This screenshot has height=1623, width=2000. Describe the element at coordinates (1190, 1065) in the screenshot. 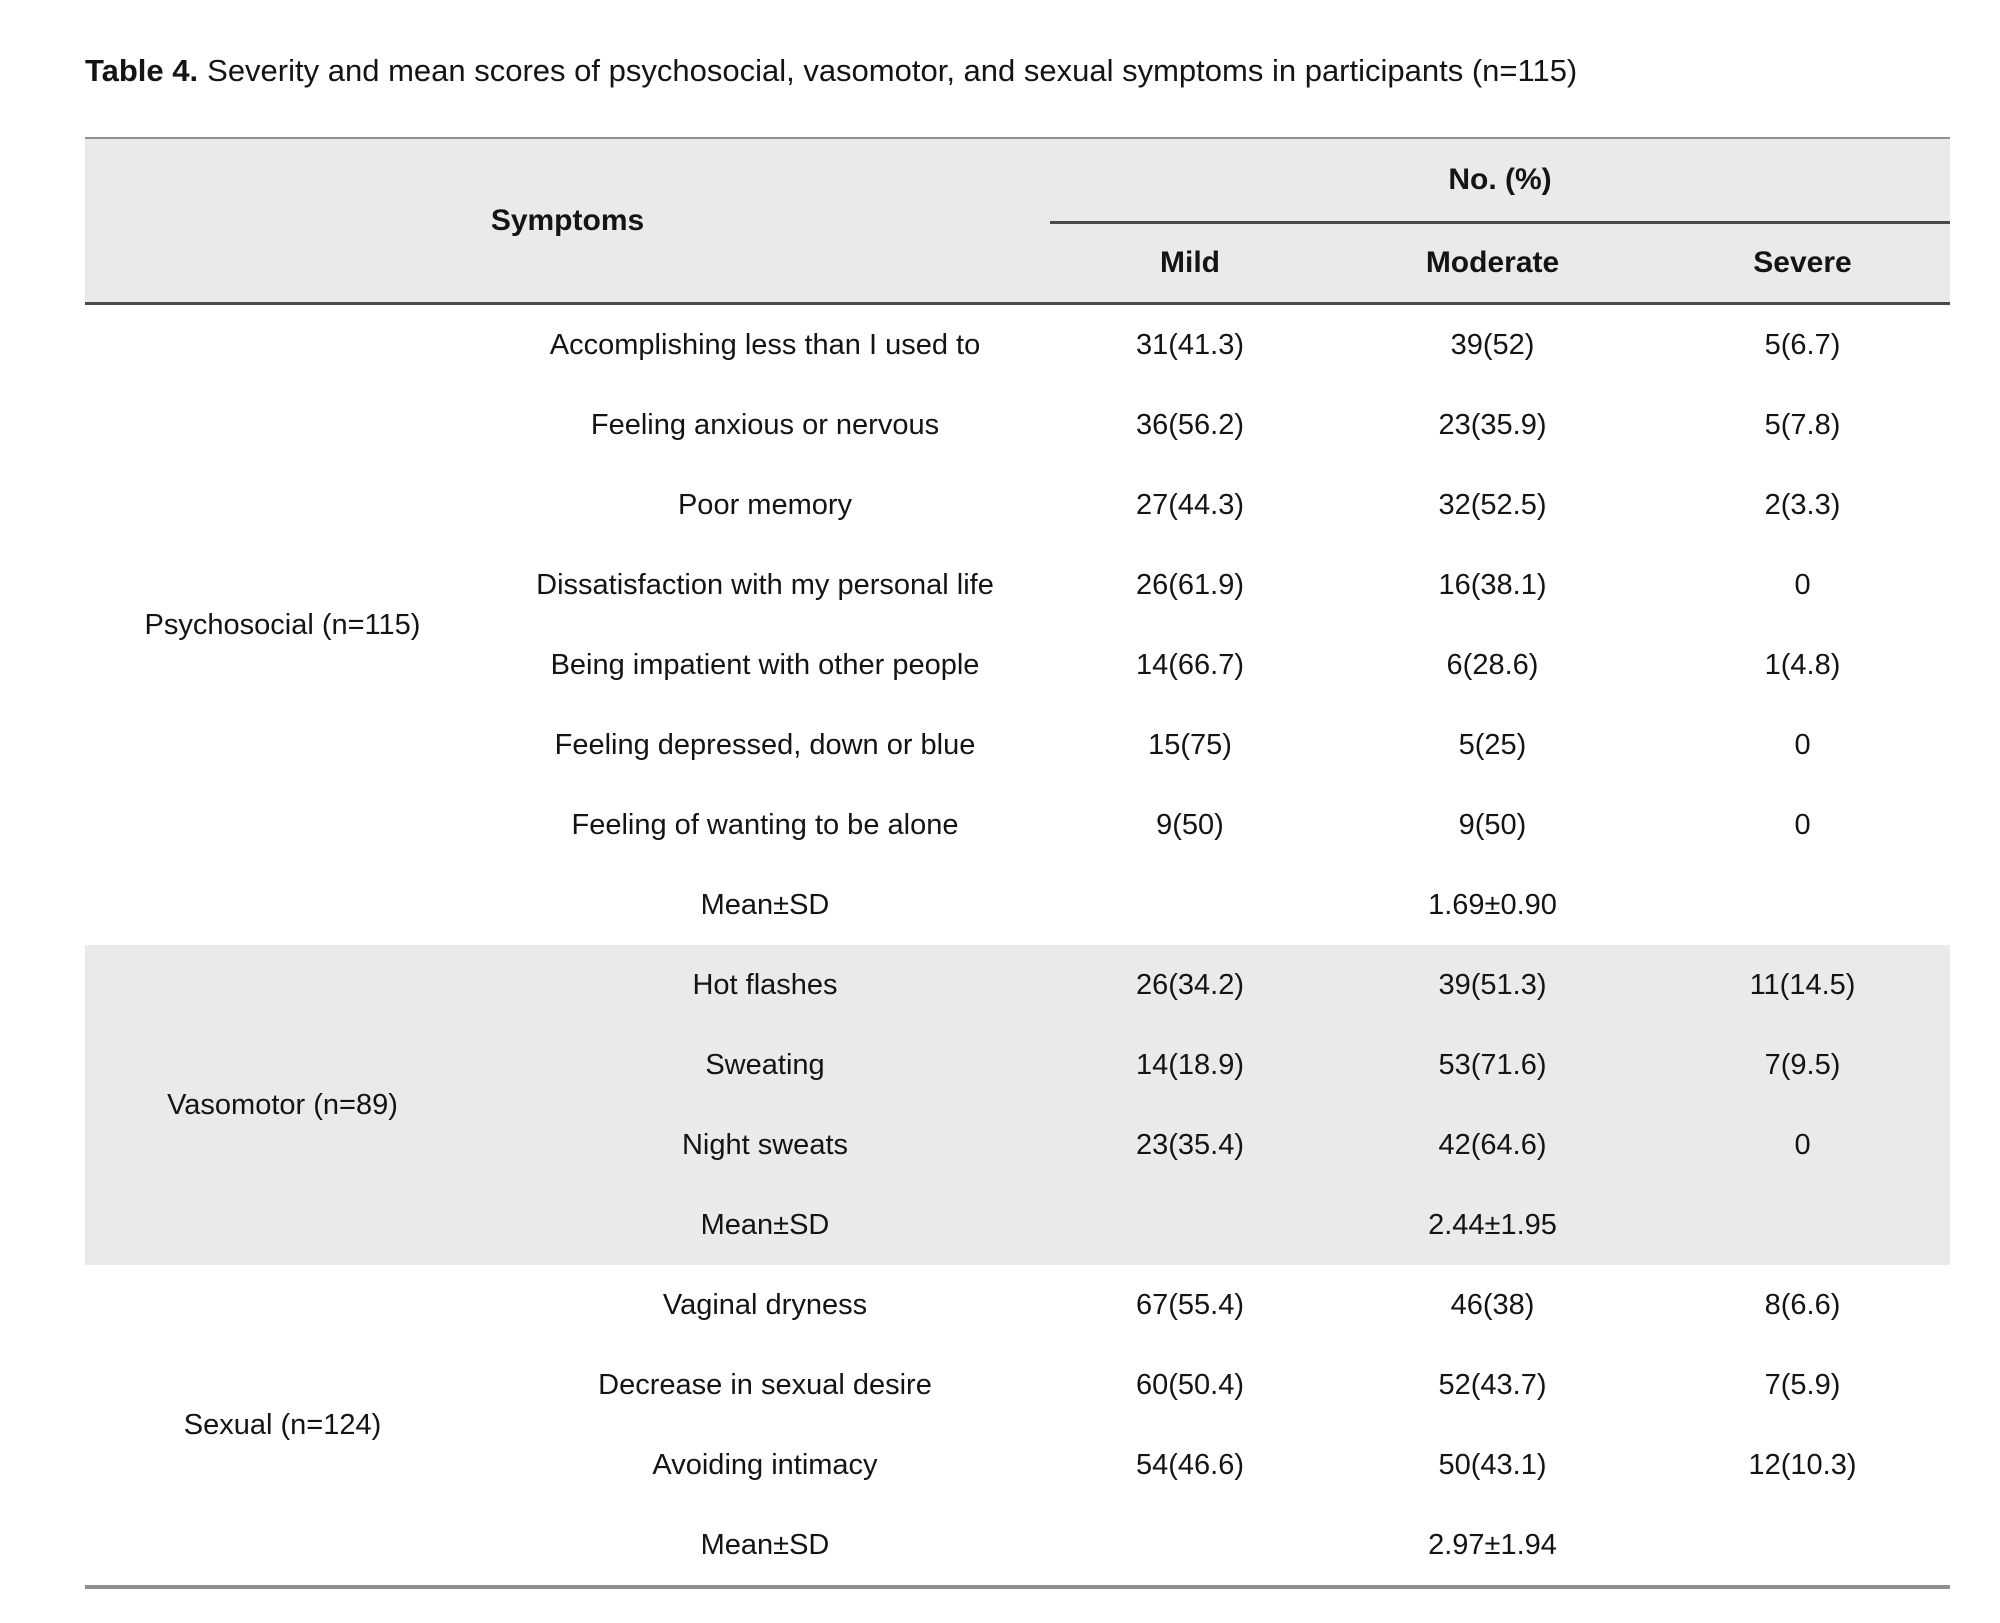

I see `mild-cell: 14(18.9)` at that location.